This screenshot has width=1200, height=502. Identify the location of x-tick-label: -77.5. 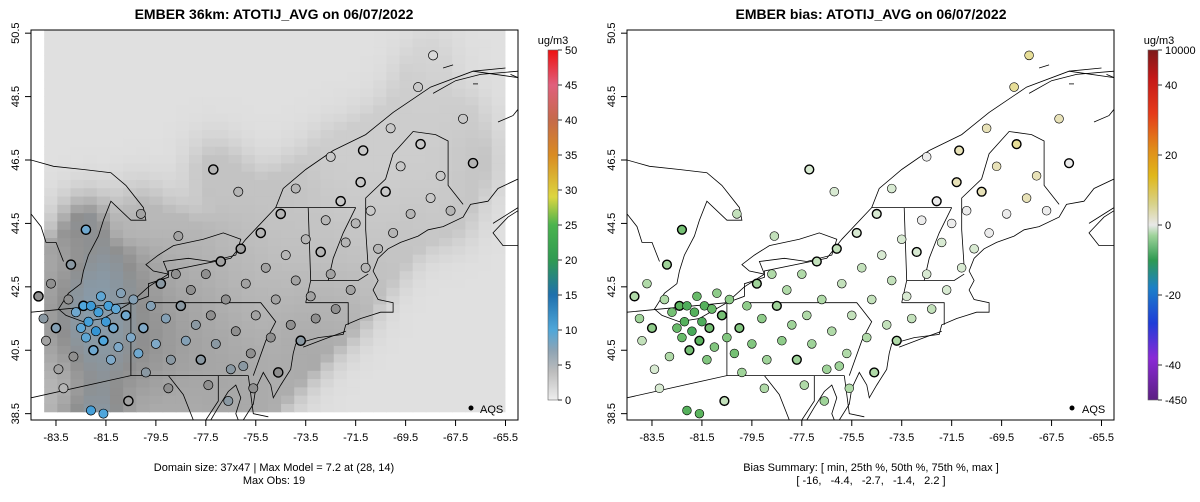
(205, 438).